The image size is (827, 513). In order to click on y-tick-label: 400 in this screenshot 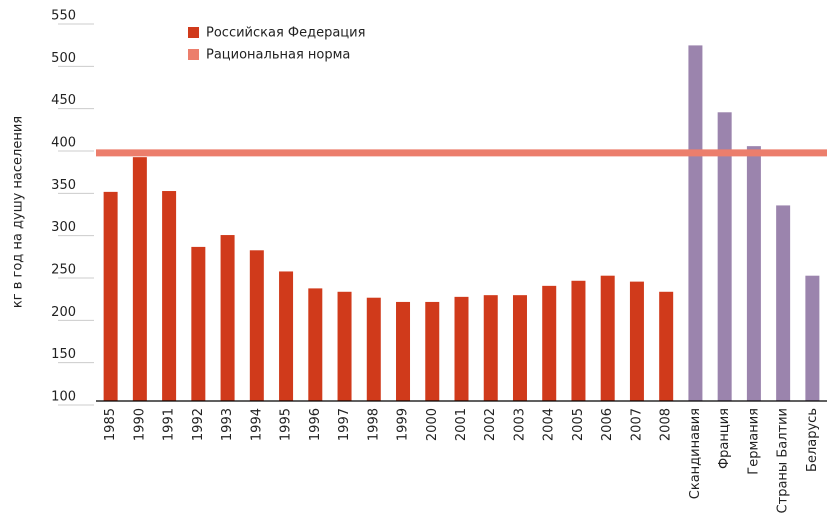, I will do `click(63, 143)`.